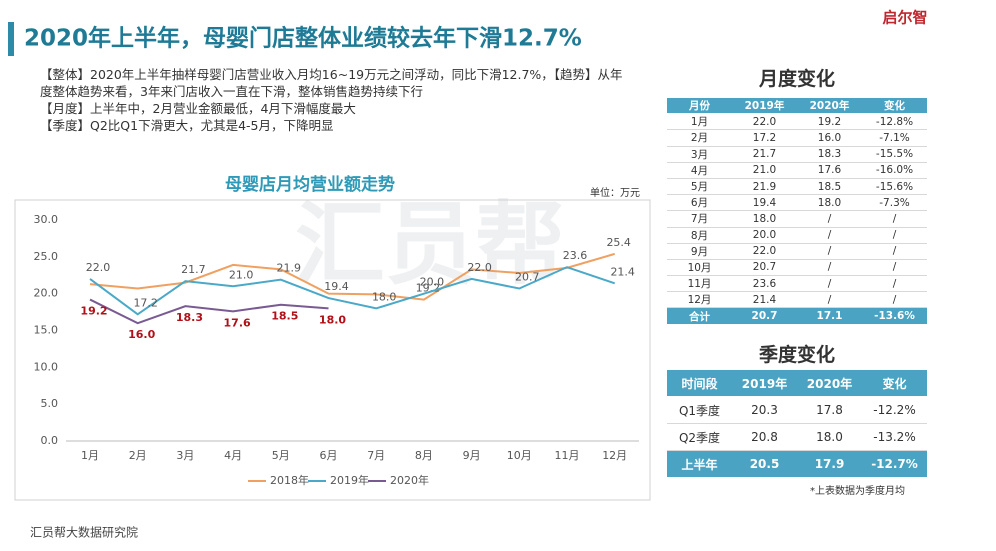 The width and height of the screenshot is (996, 551). Describe the element at coordinates (857, 491) in the screenshot. I see `table-note: *上表数据为季度月均` at that location.